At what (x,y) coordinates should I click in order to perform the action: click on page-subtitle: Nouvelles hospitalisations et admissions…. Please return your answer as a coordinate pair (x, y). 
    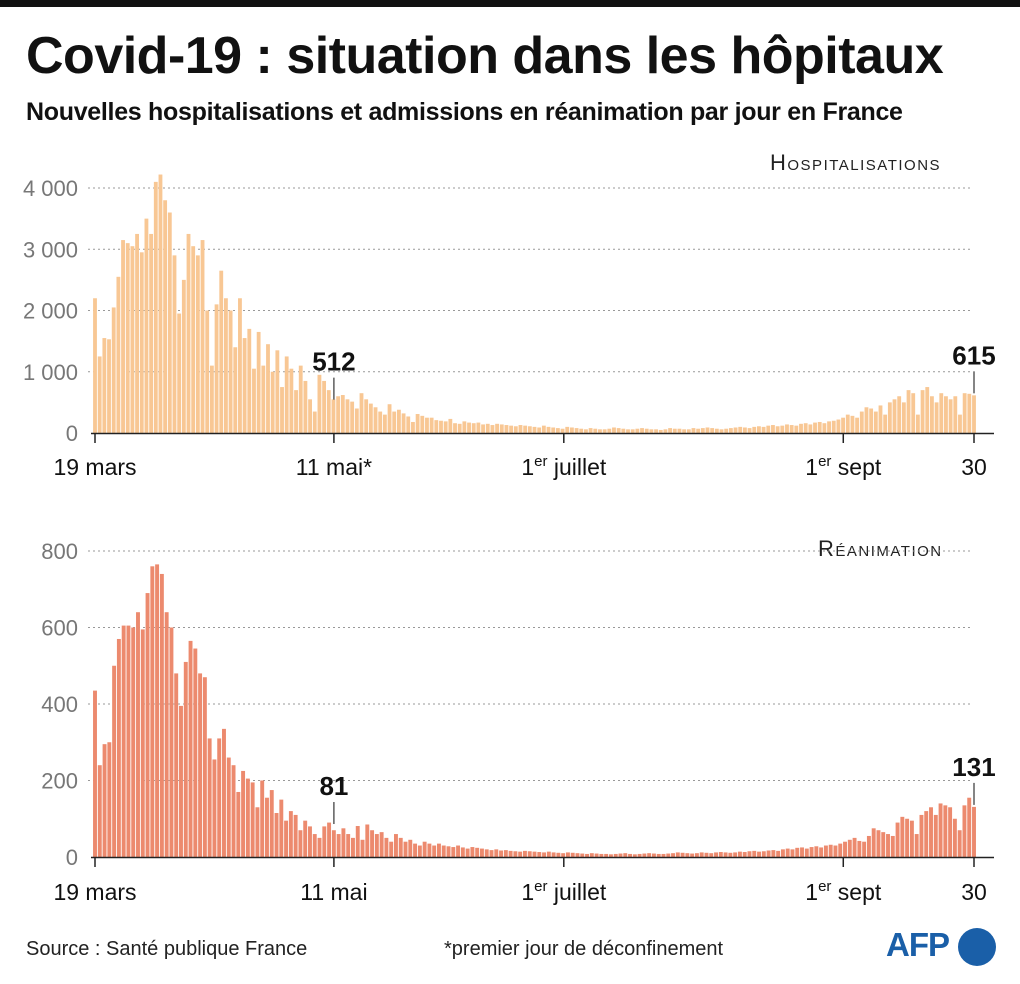
    Looking at the image, I should click on (464, 112).